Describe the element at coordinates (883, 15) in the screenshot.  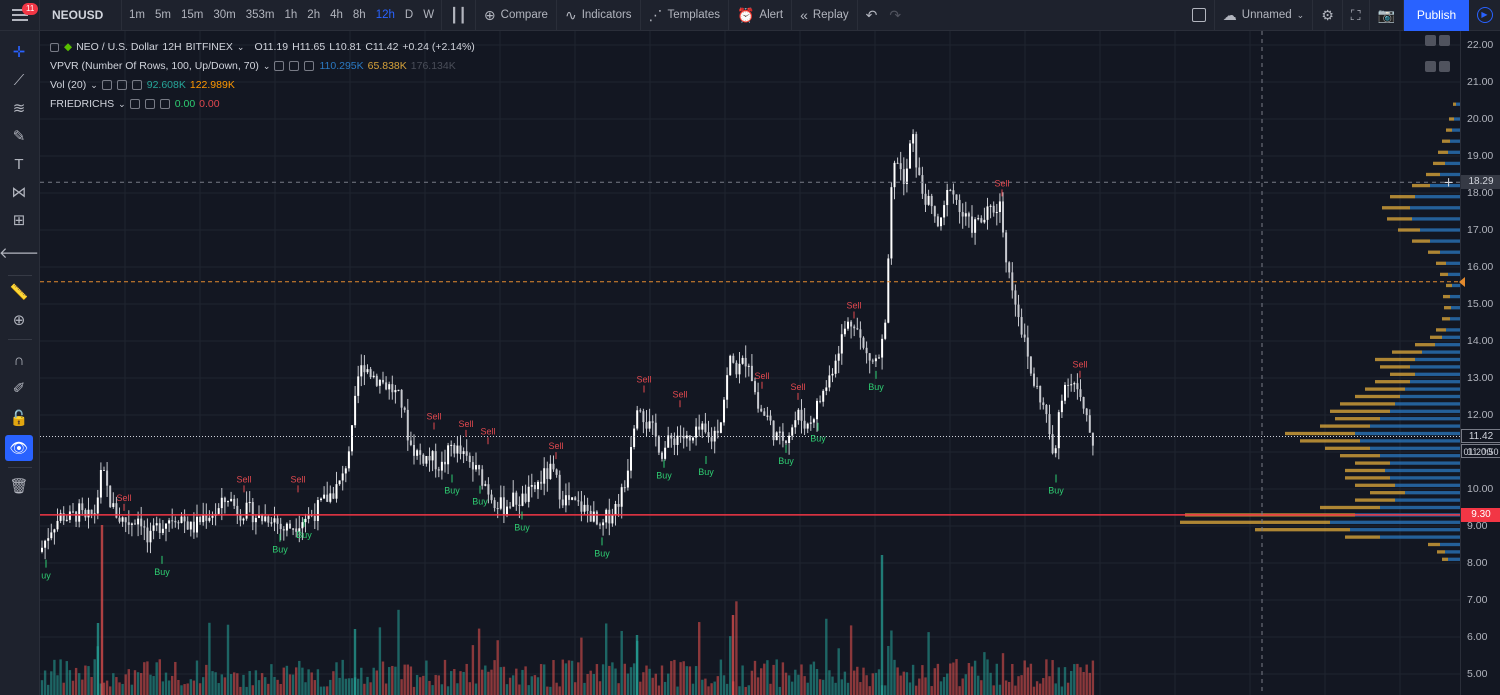
I see `undo-redo-group: ↶ ↷` at that location.